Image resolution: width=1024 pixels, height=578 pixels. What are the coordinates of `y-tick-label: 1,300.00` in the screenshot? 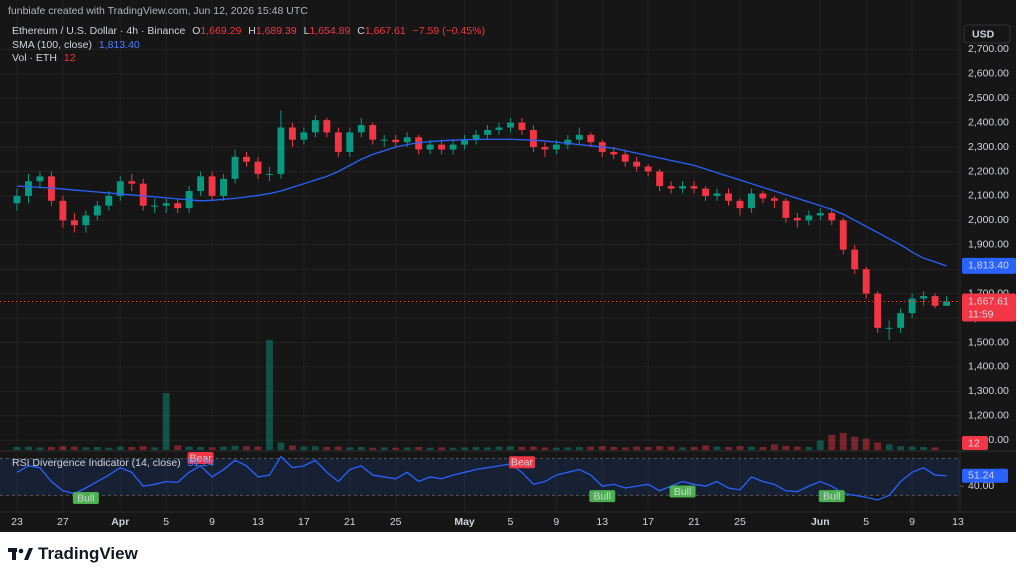 It's located at (988, 391).